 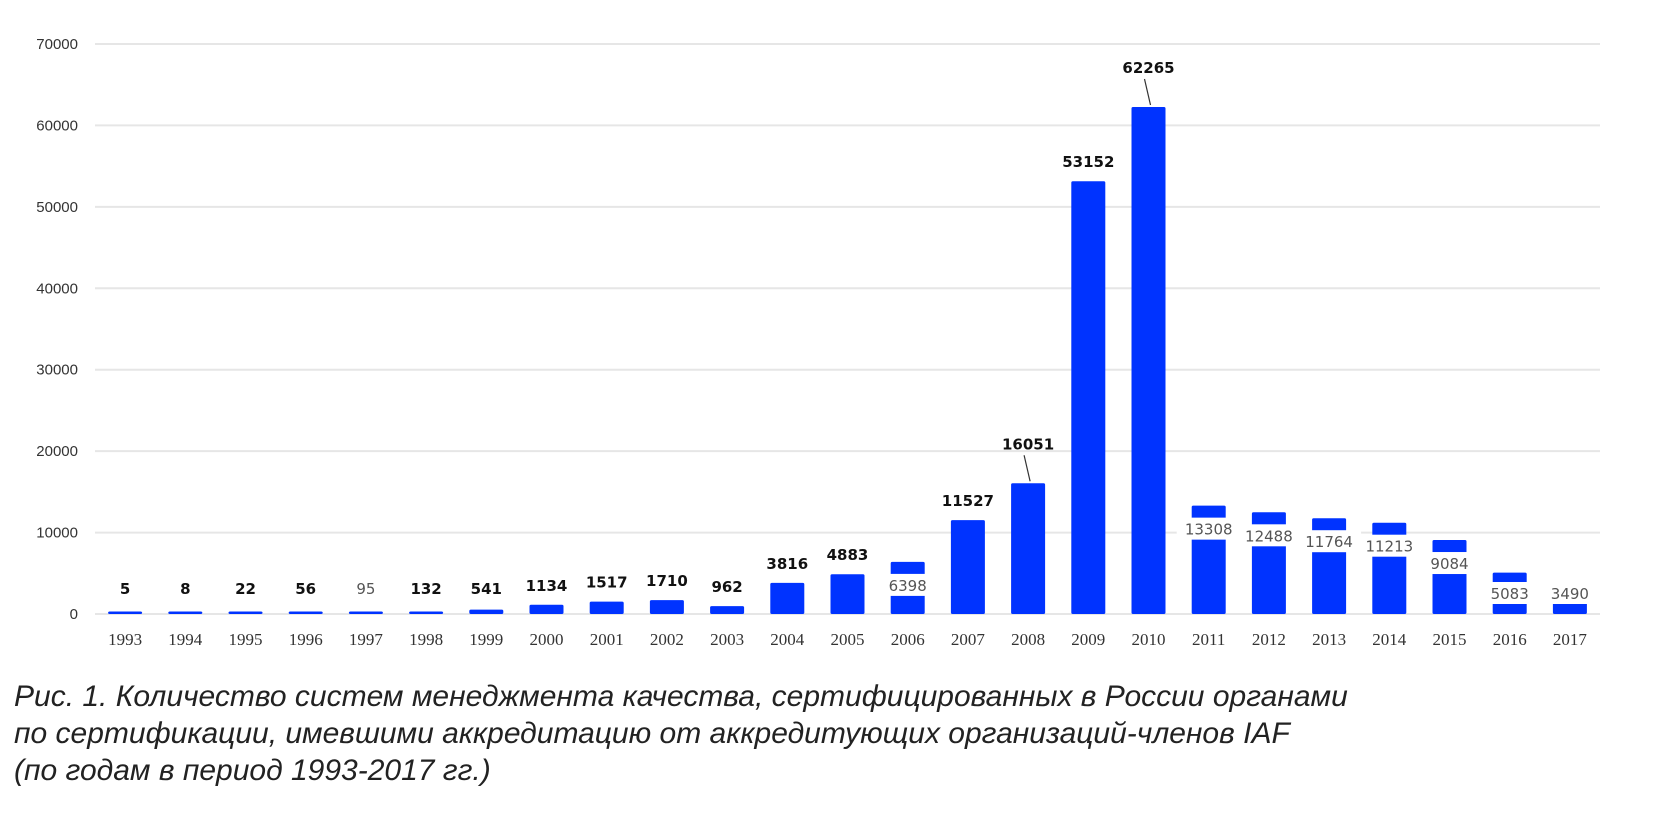 I want to click on x-tick-label: 2016, so click(x=1510, y=639).